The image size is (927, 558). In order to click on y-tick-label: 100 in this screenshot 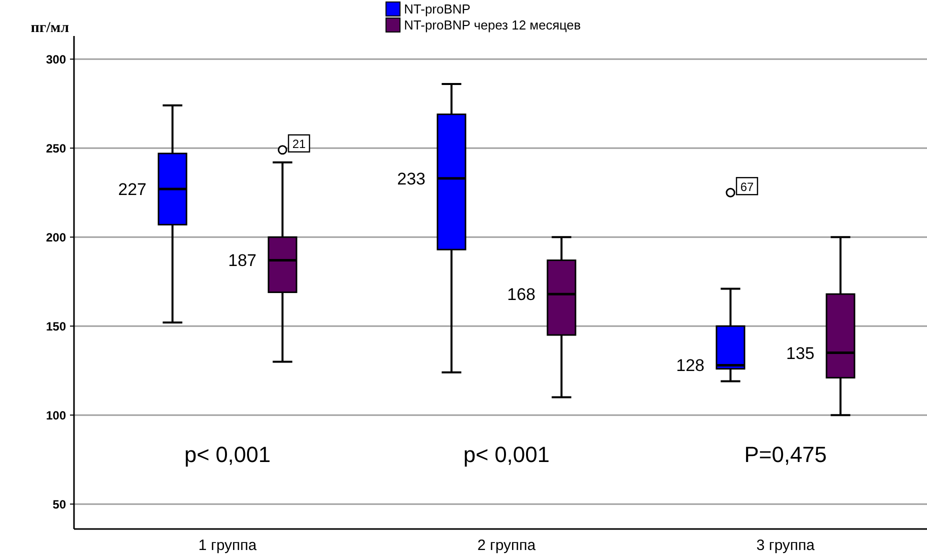, I will do `click(56, 415)`.